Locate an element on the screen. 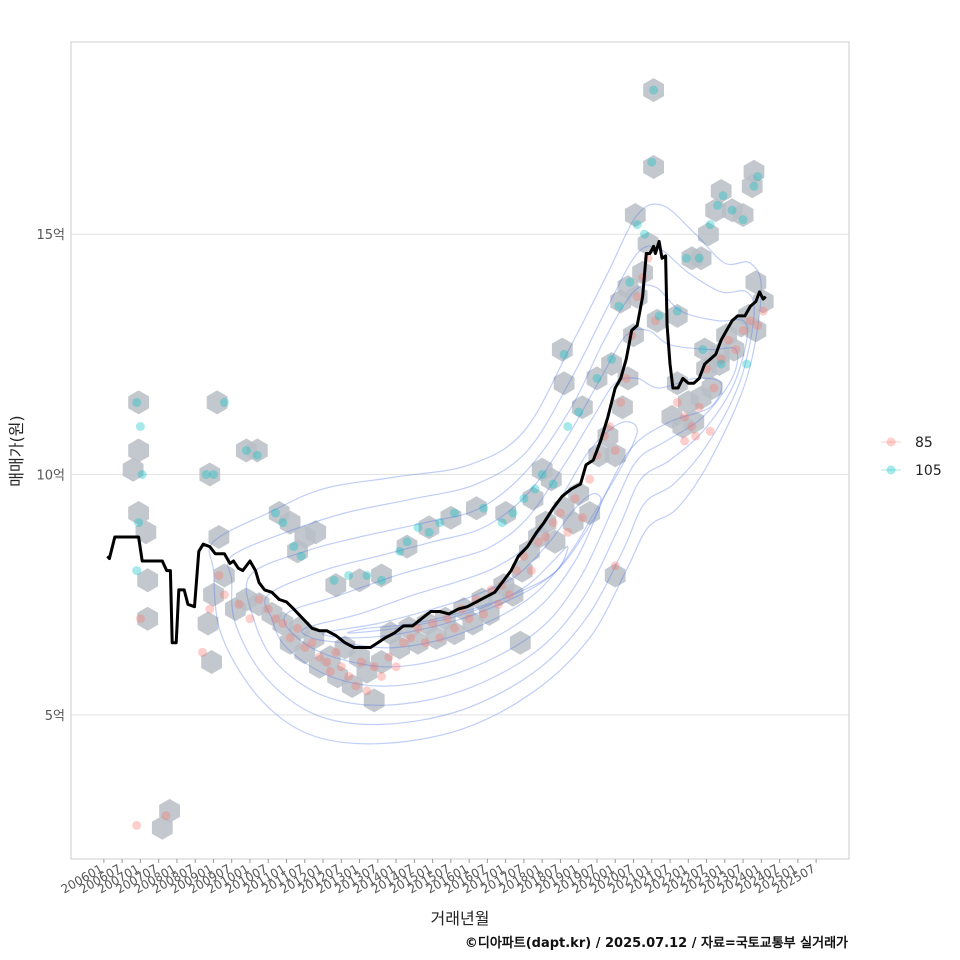 The height and width of the screenshot is (960, 960). y-tick-label: 10억 is located at coordinates (50, 476).